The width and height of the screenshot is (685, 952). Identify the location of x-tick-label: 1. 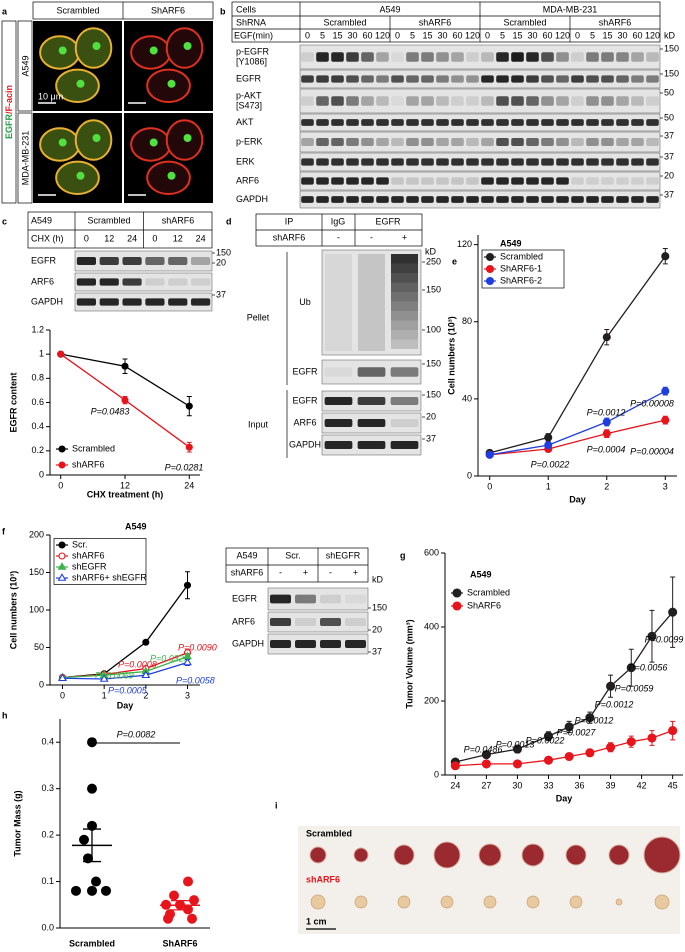
(104, 695).